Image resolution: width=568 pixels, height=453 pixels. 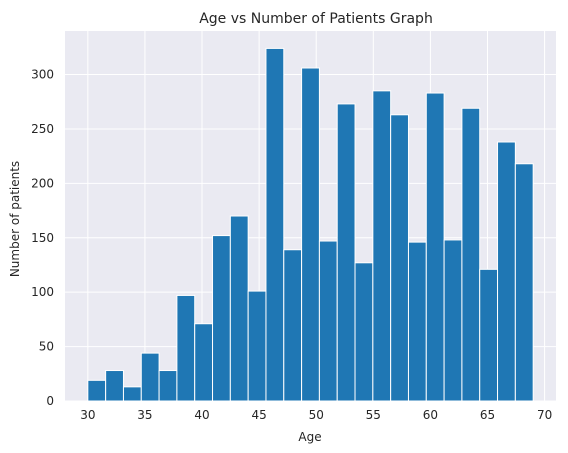 I want to click on x-tick-labels: 30 35 40 45 50 55 60 65 70, so click(x=316, y=415).